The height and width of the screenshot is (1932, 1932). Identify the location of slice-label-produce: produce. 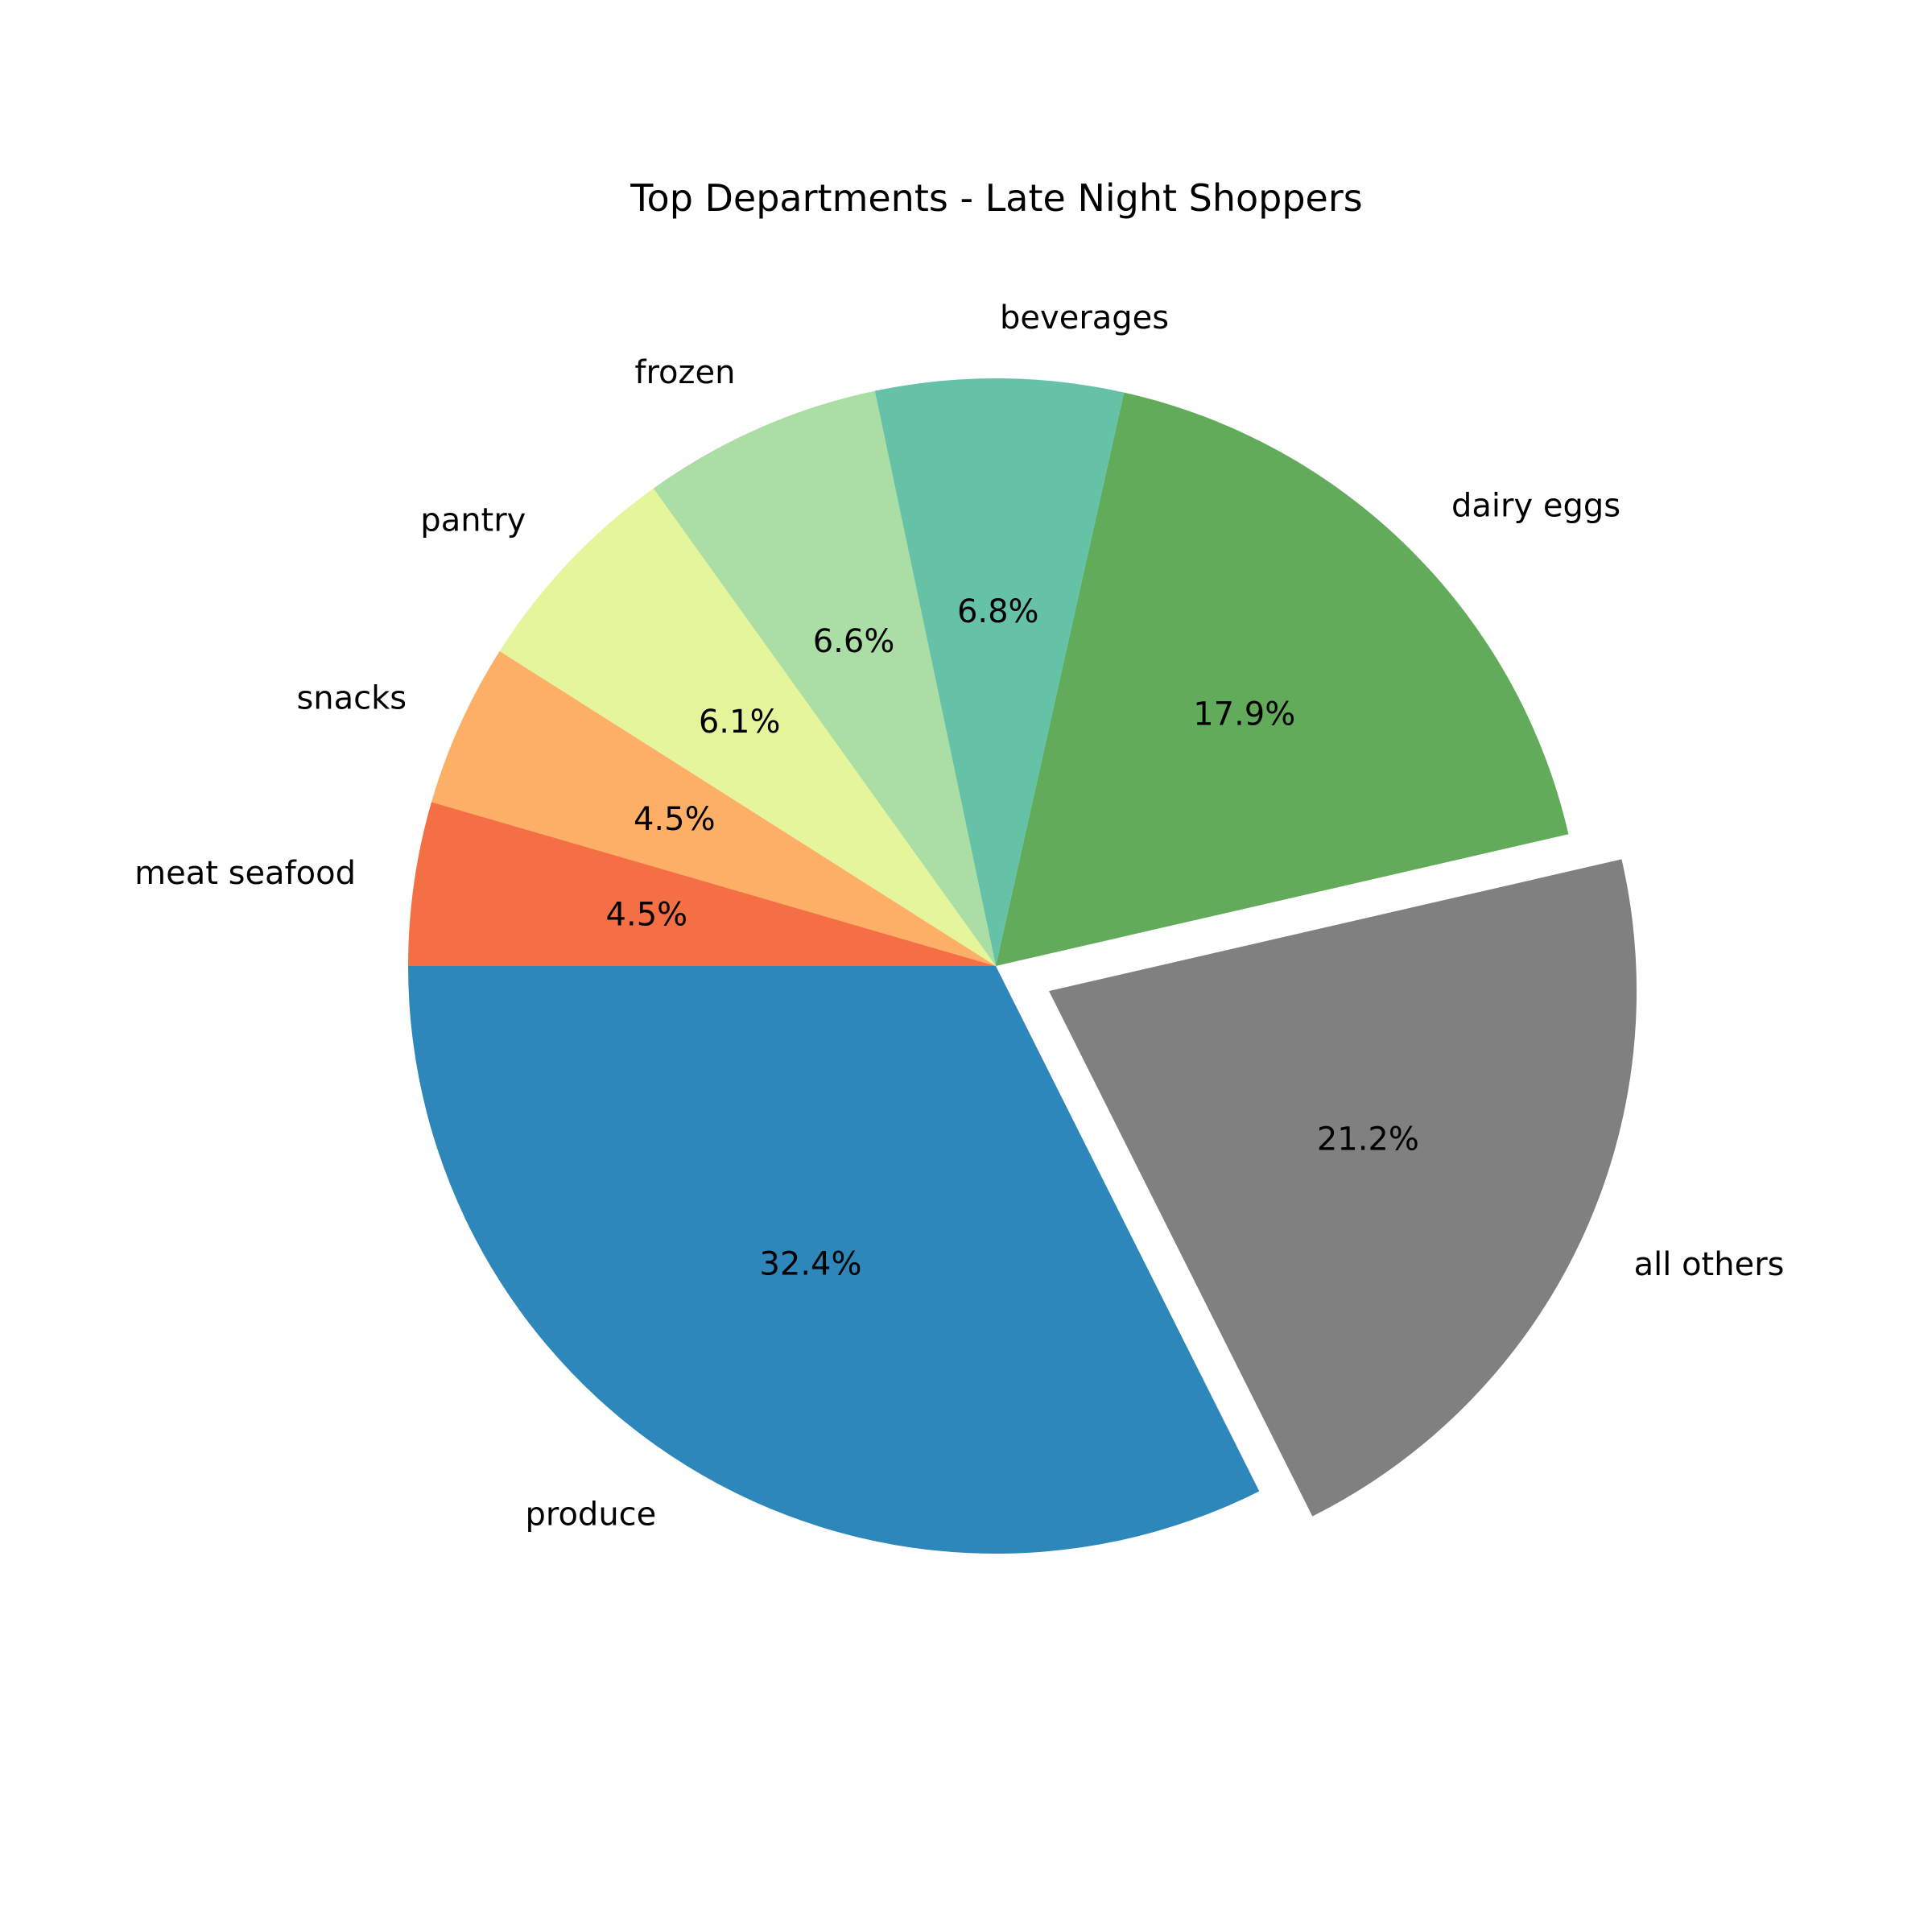
(591, 1514).